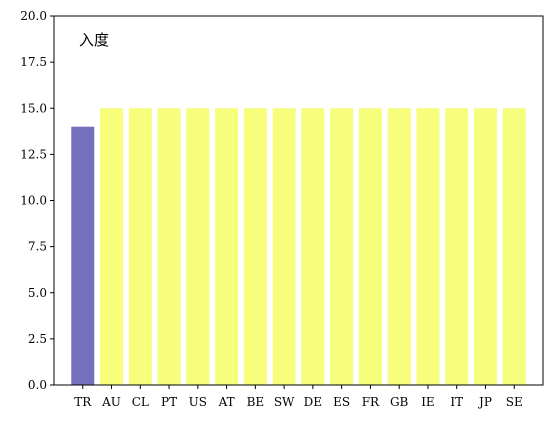 This screenshot has width=554, height=421. What do you see at coordinates (399, 246) in the screenshot?
I see `bar-gb` at bounding box center [399, 246].